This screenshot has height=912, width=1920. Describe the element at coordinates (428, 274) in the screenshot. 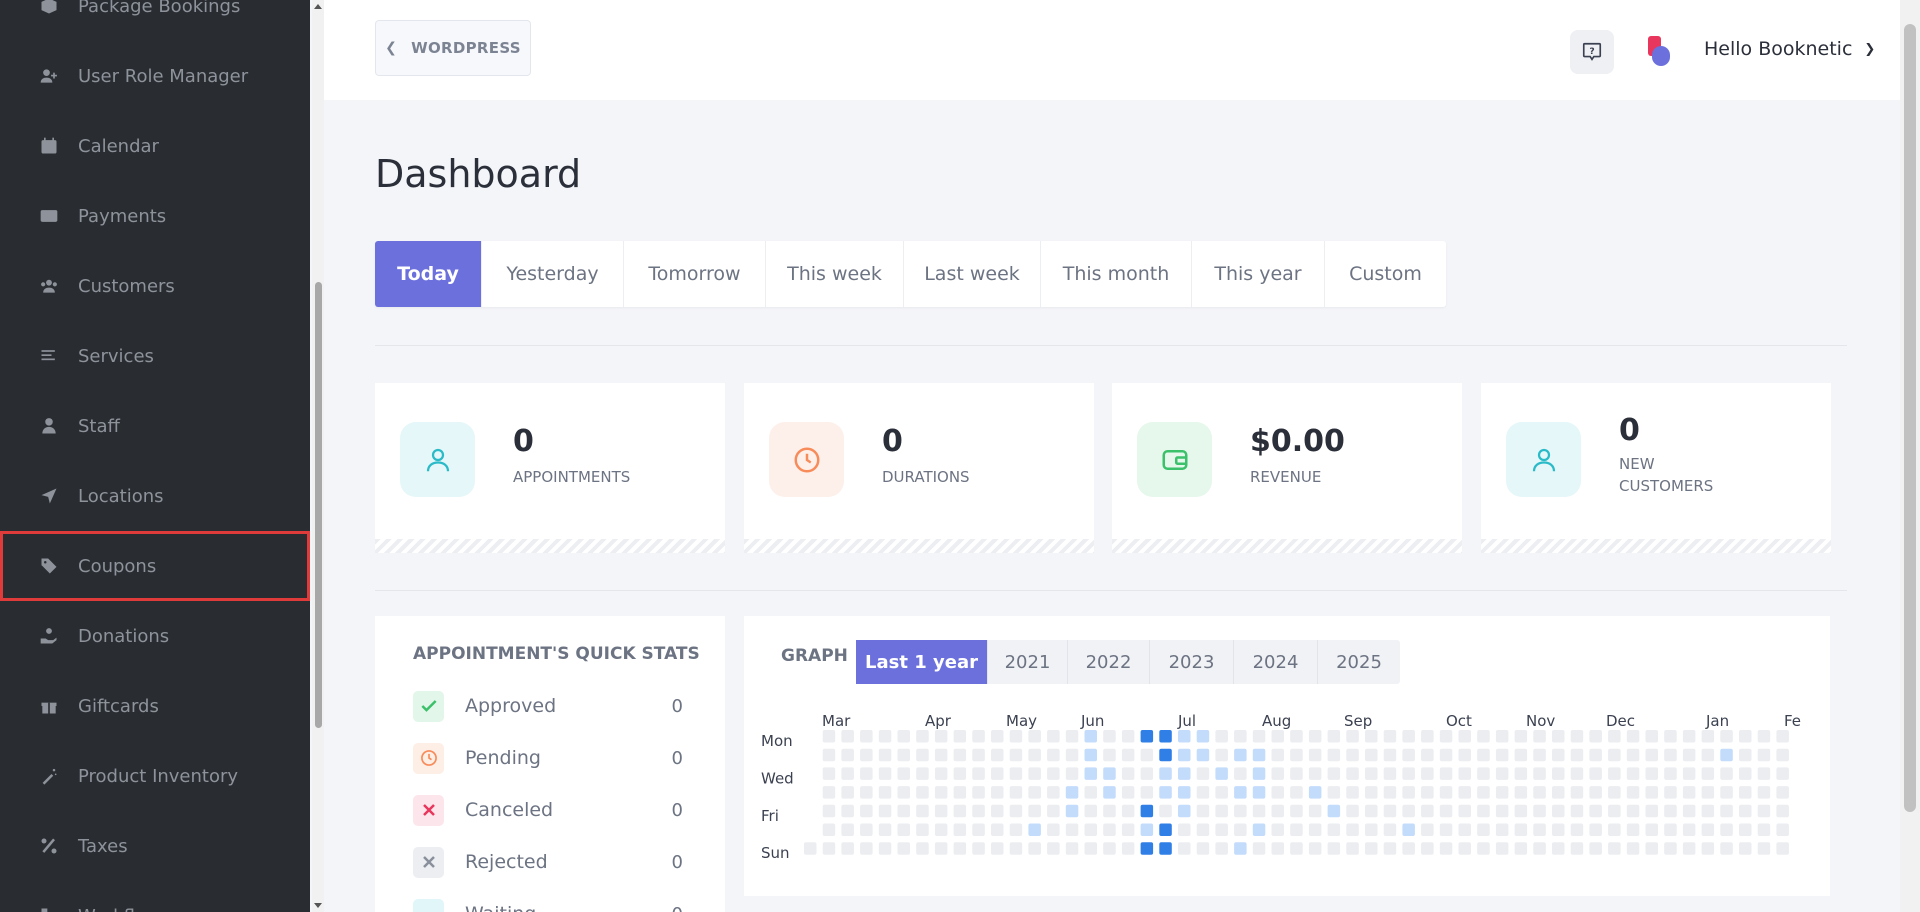

I see `tab-today: Today` at that location.